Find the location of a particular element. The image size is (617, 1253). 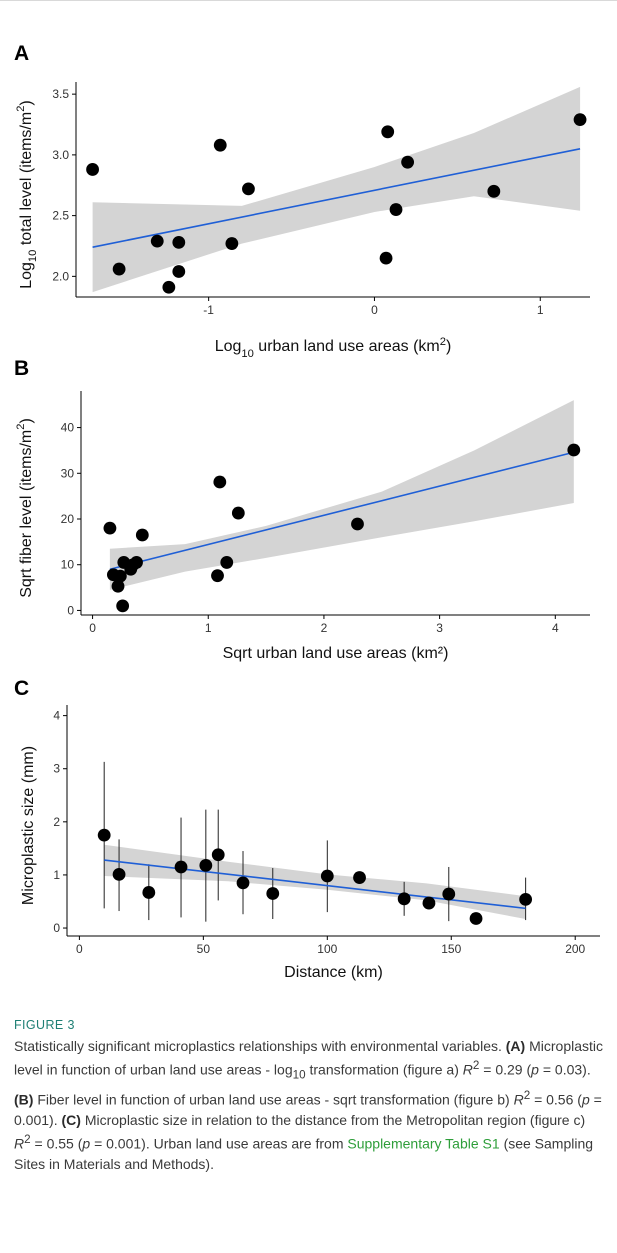

y-tick-label: 3 is located at coordinates (56, 769).